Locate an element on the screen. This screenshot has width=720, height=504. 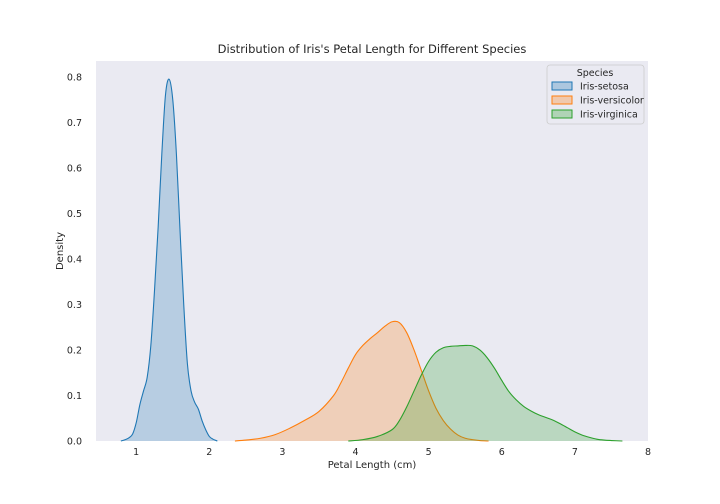
y-tick-labels: 0.0 0.1 0.2 0.3 0.4 0.5 0.6 0.7 0.8 is located at coordinates (74, 259).